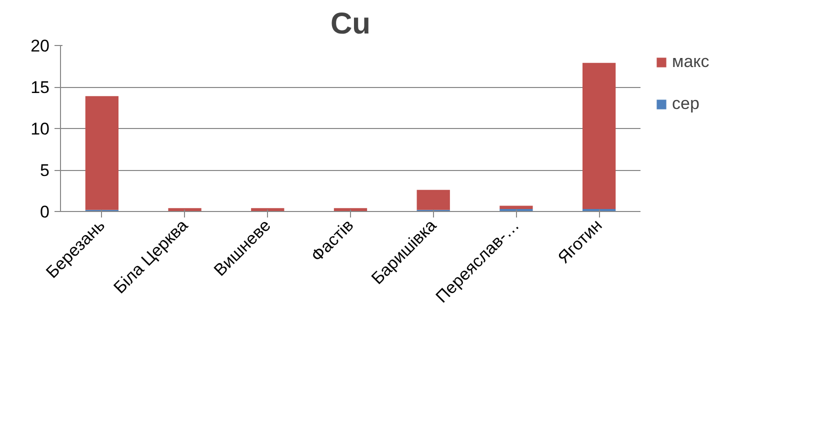 This screenshot has width=836, height=437. What do you see at coordinates (40, 46) in the screenshot?
I see `y-tick-label: 20` at bounding box center [40, 46].